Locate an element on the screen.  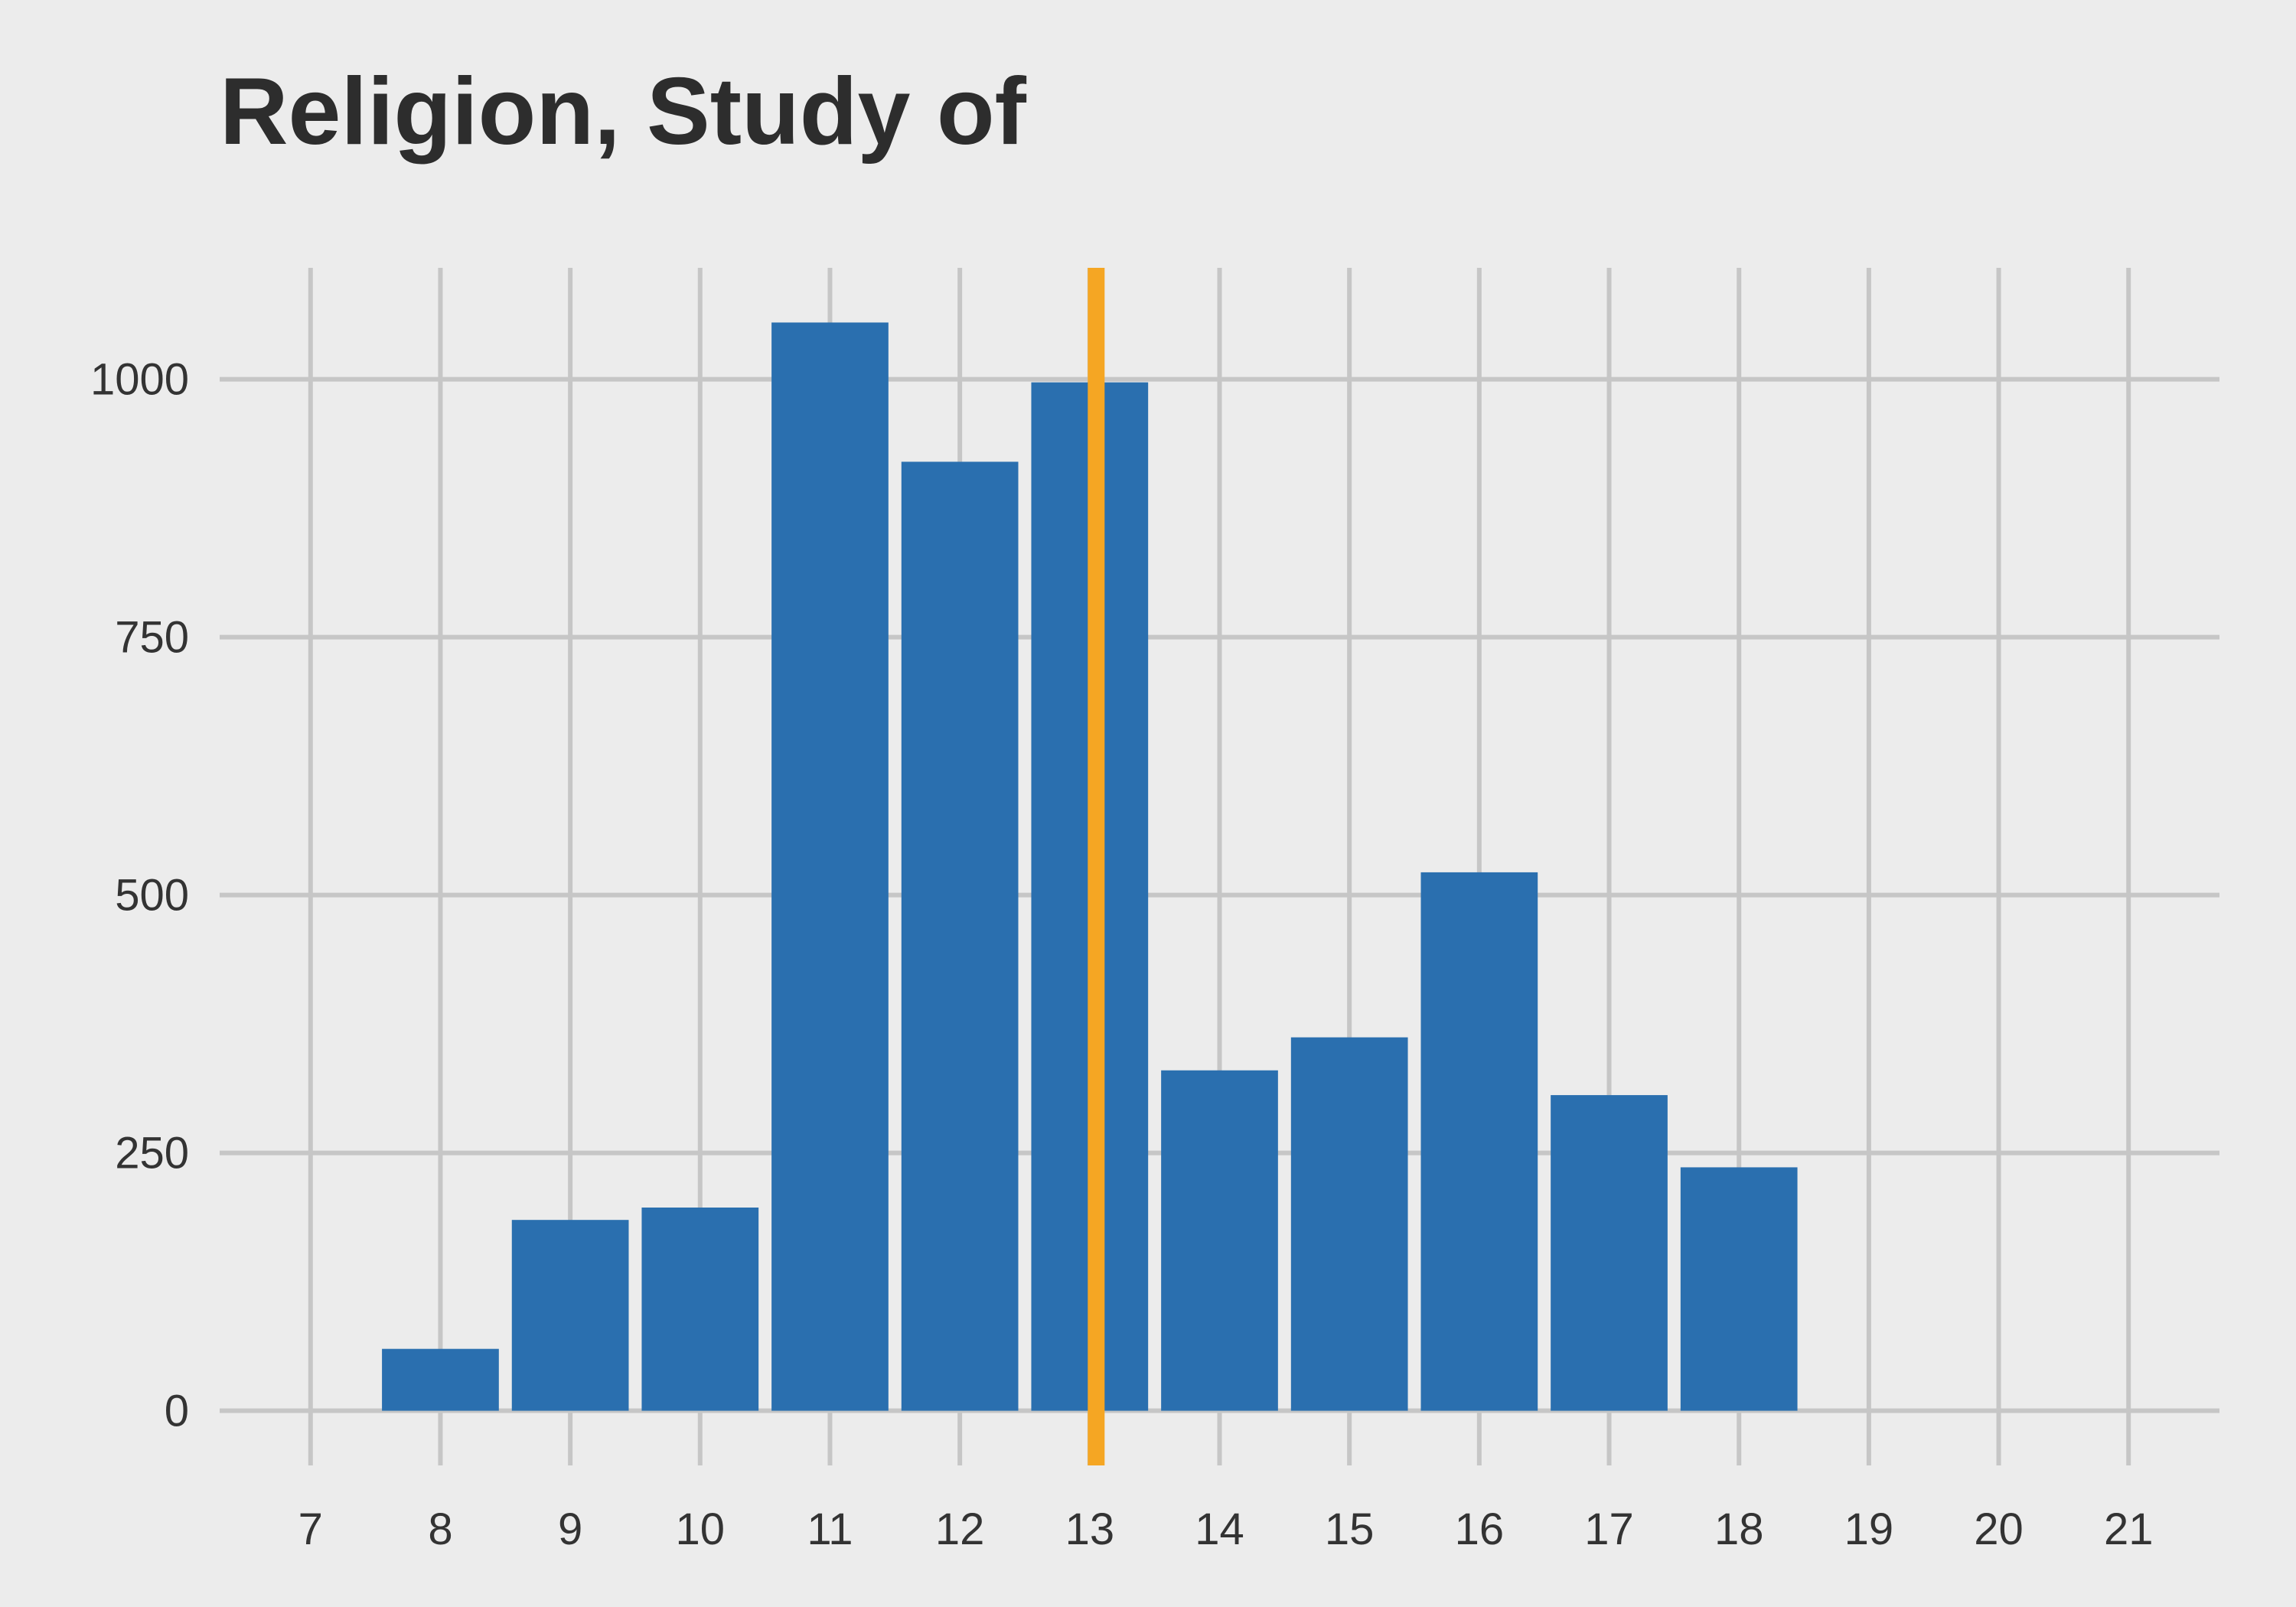
x-tick-label: 13 is located at coordinates (1090, 1529).